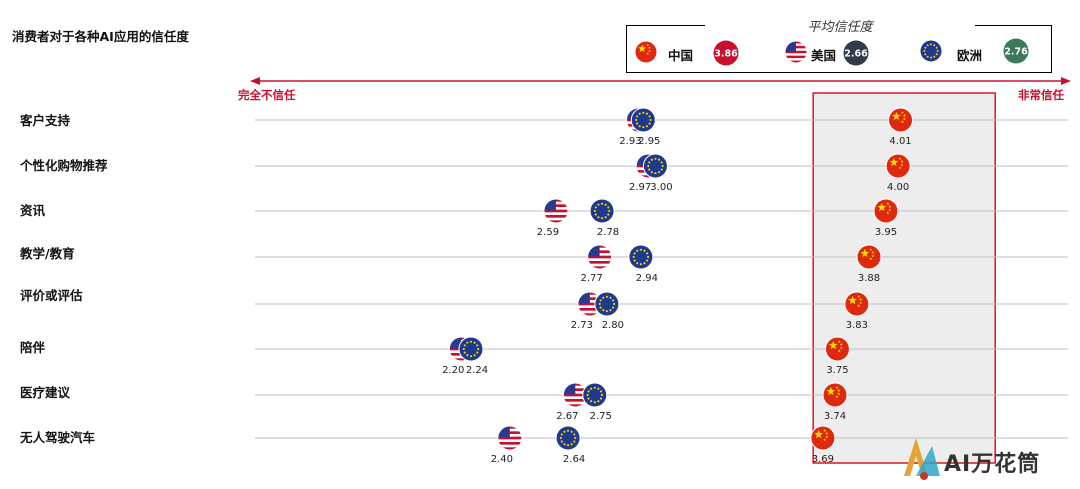 This screenshot has height=489, width=1080. What do you see at coordinates (681, 55) in the screenshot?
I see `legend-label-china: 中国` at bounding box center [681, 55].